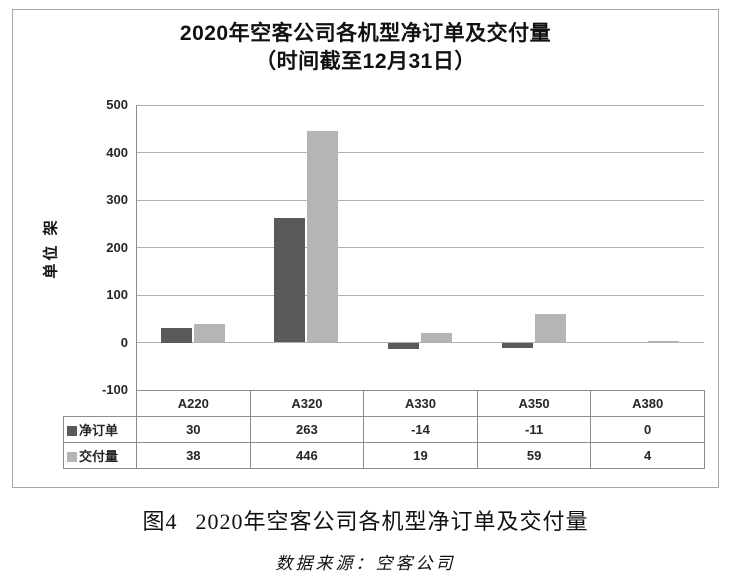 This screenshot has height=582, width=731. What do you see at coordinates (534, 403) in the screenshot?
I see `category-header-cell: A350` at bounding box center [534, 403].